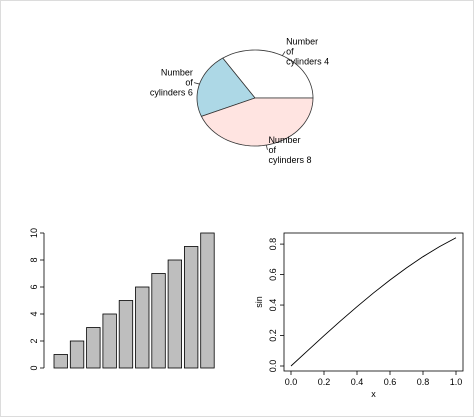 Image resolution: width=474 pixels, height=417 pixels. I want to click on line-y-tick-label: 0.4, so click(273, 305).